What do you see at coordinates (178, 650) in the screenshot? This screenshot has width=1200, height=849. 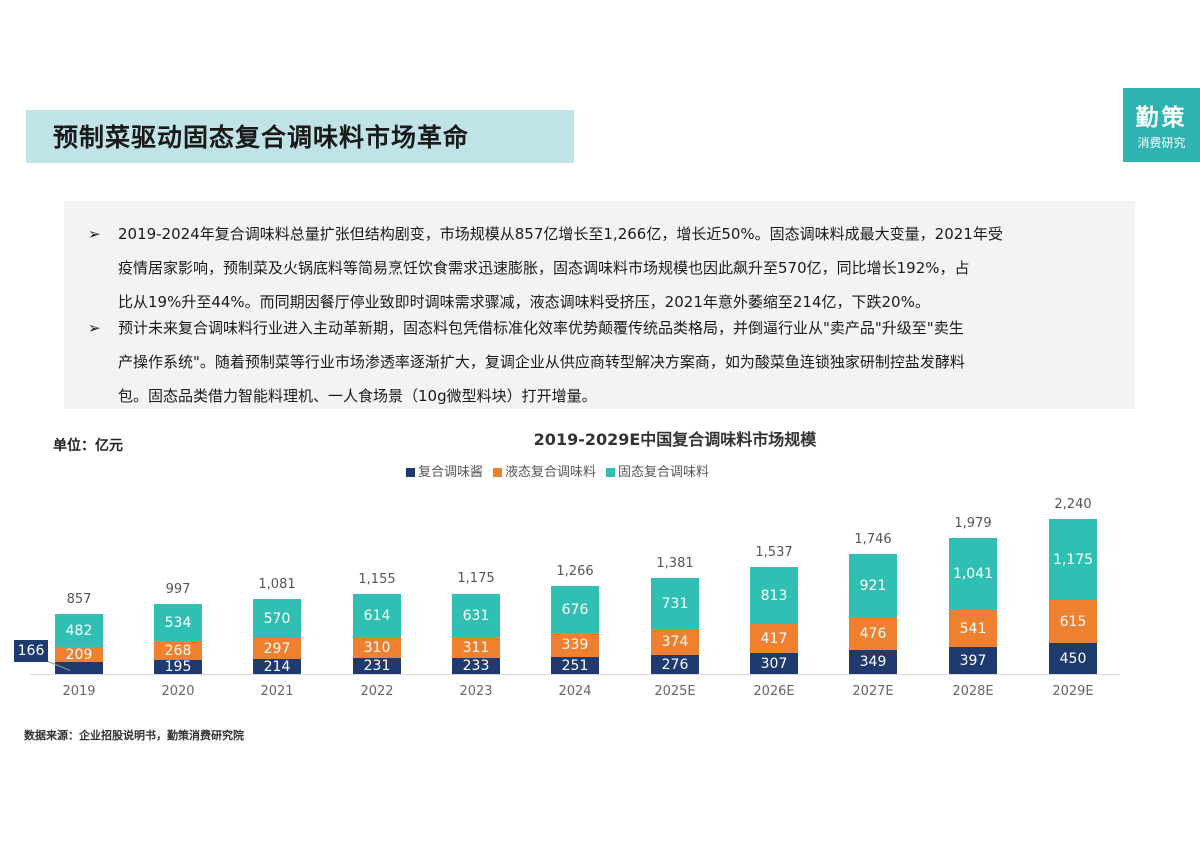 I see `bar-segment-liquid: 268` at bounding box center [178, 650].